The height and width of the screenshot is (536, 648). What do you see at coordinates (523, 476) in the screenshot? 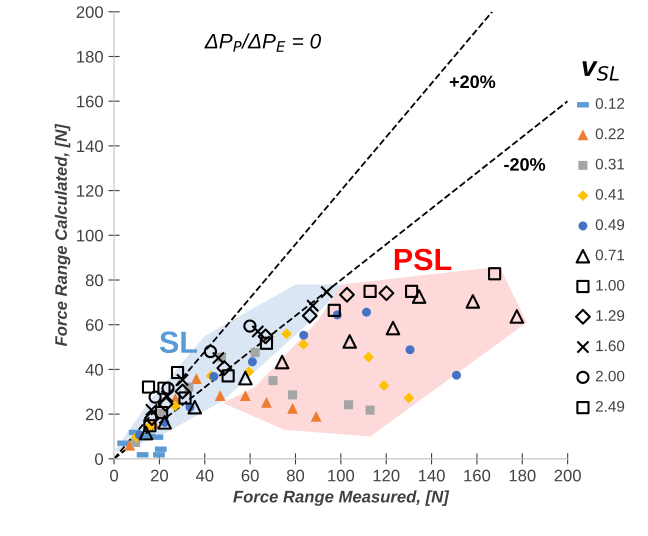
I see `x-tick-label: 180` at bounding box center [523, 476].